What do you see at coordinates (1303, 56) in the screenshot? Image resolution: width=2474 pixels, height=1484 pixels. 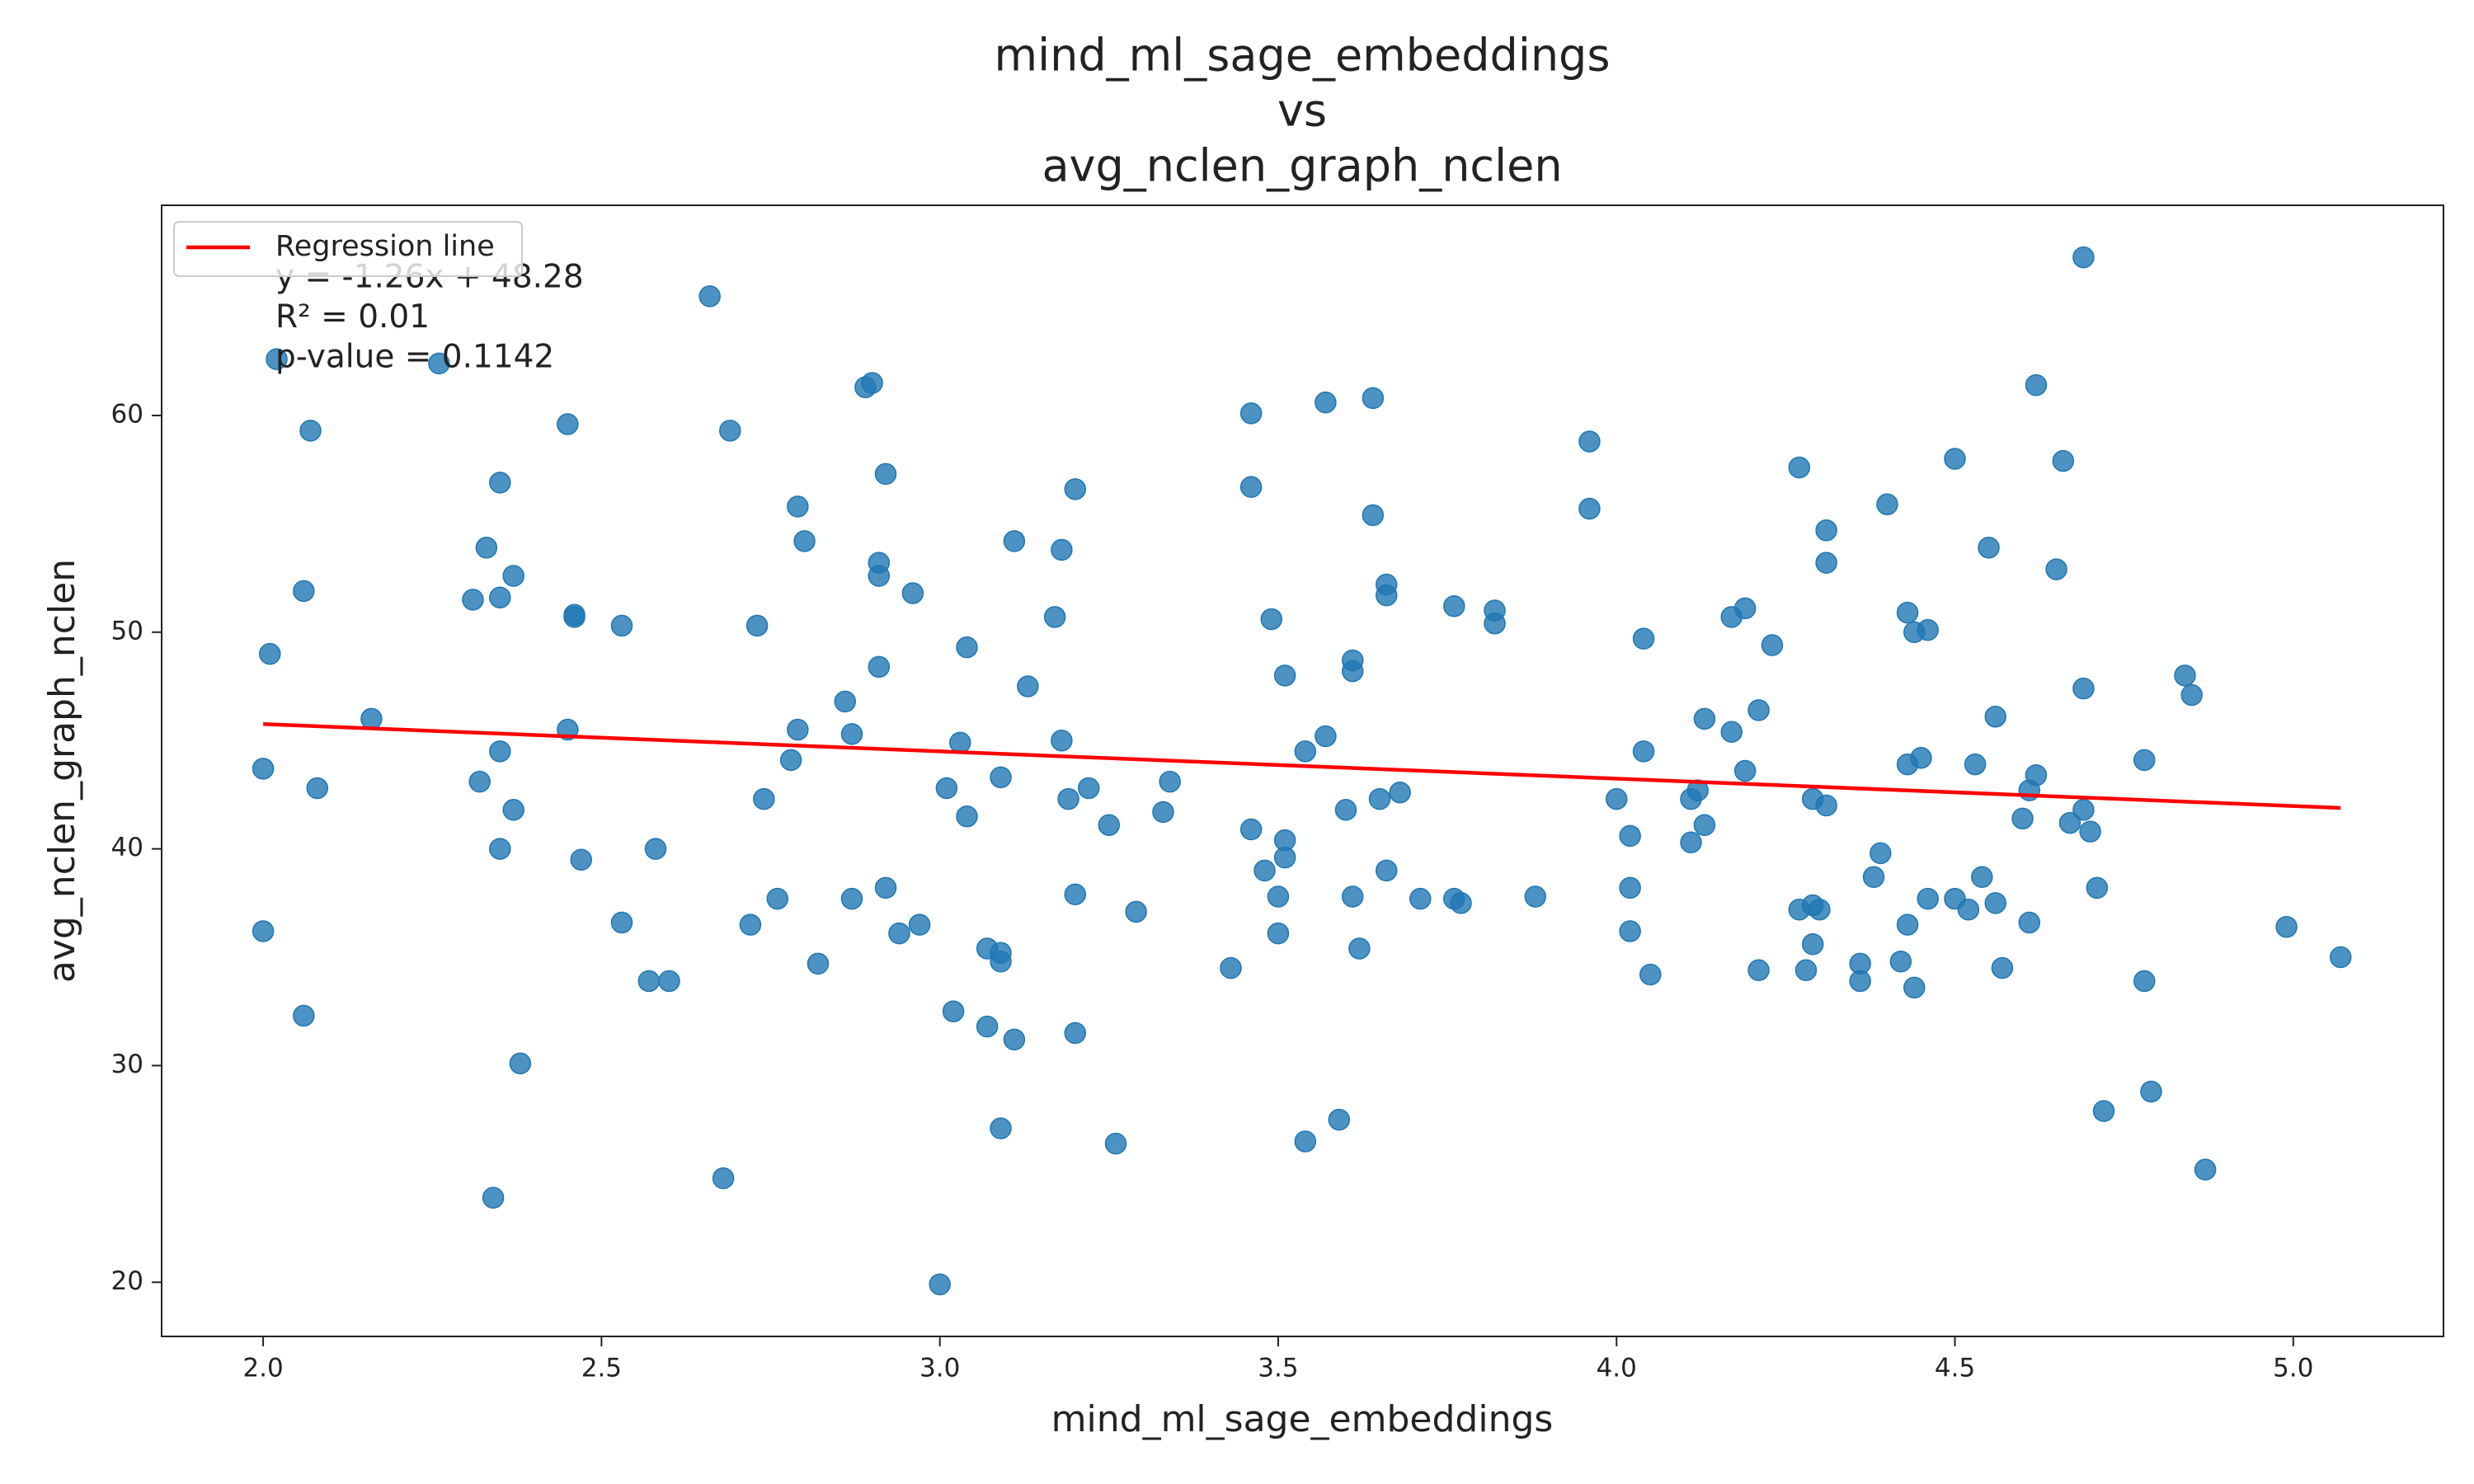 I see `chart-title: mind_ml_sage_embeddings` at bounding box center [1303, 56].